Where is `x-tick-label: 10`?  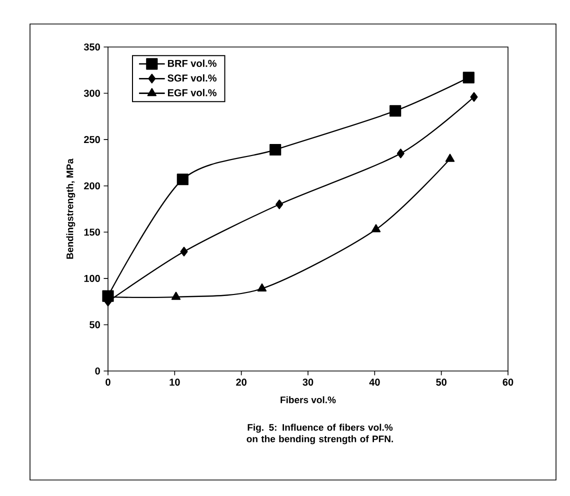
x-tick-label: 10 is located at coordinates (175, 382).